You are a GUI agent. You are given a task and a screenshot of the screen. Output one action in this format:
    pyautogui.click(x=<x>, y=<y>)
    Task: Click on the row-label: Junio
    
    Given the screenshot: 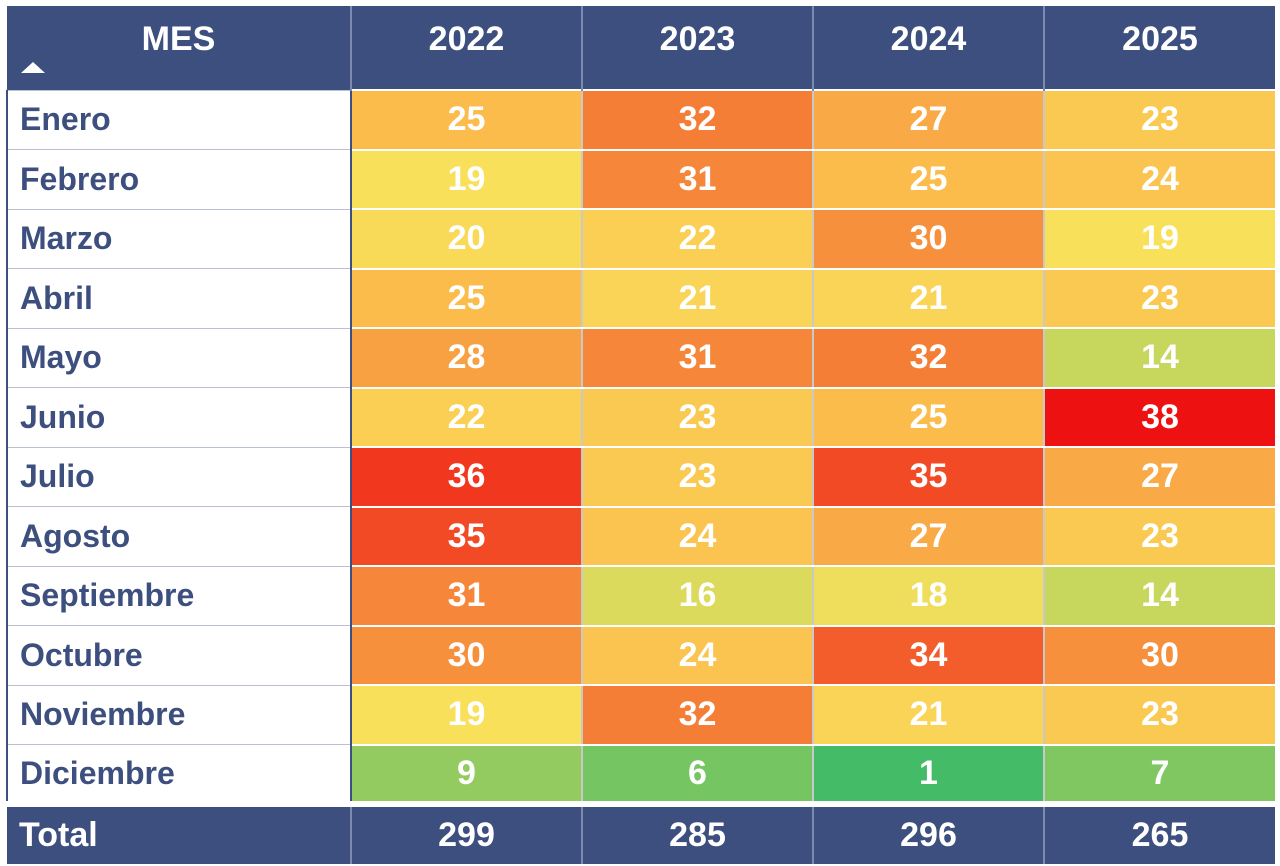 What is the action you would take?
    pyautogui.click(x=179, y=417)
    